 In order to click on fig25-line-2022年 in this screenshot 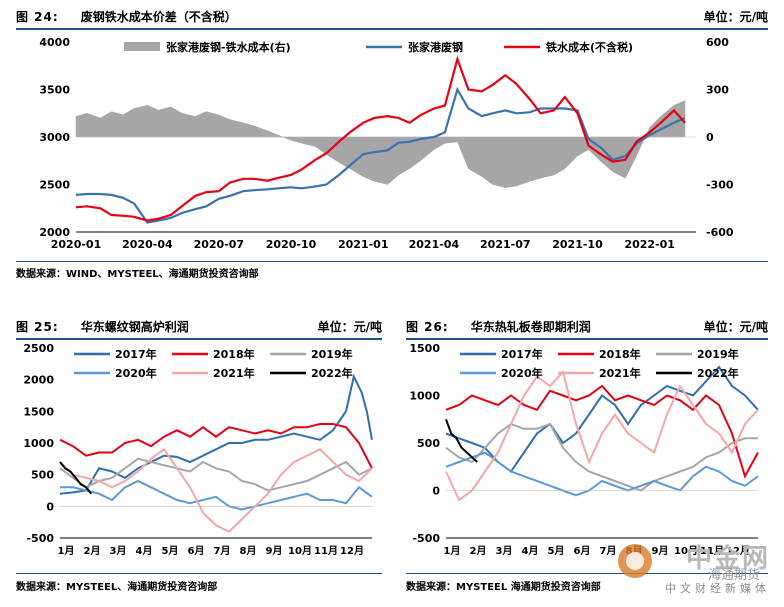, I will do `click(75, 478)`.